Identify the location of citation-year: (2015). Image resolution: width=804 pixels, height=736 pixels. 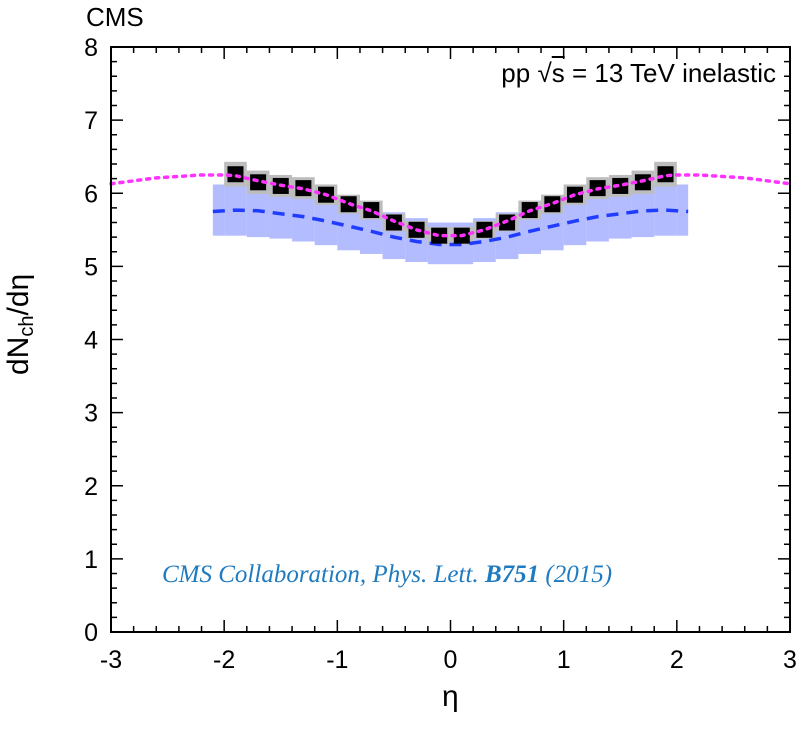
(576, 574).